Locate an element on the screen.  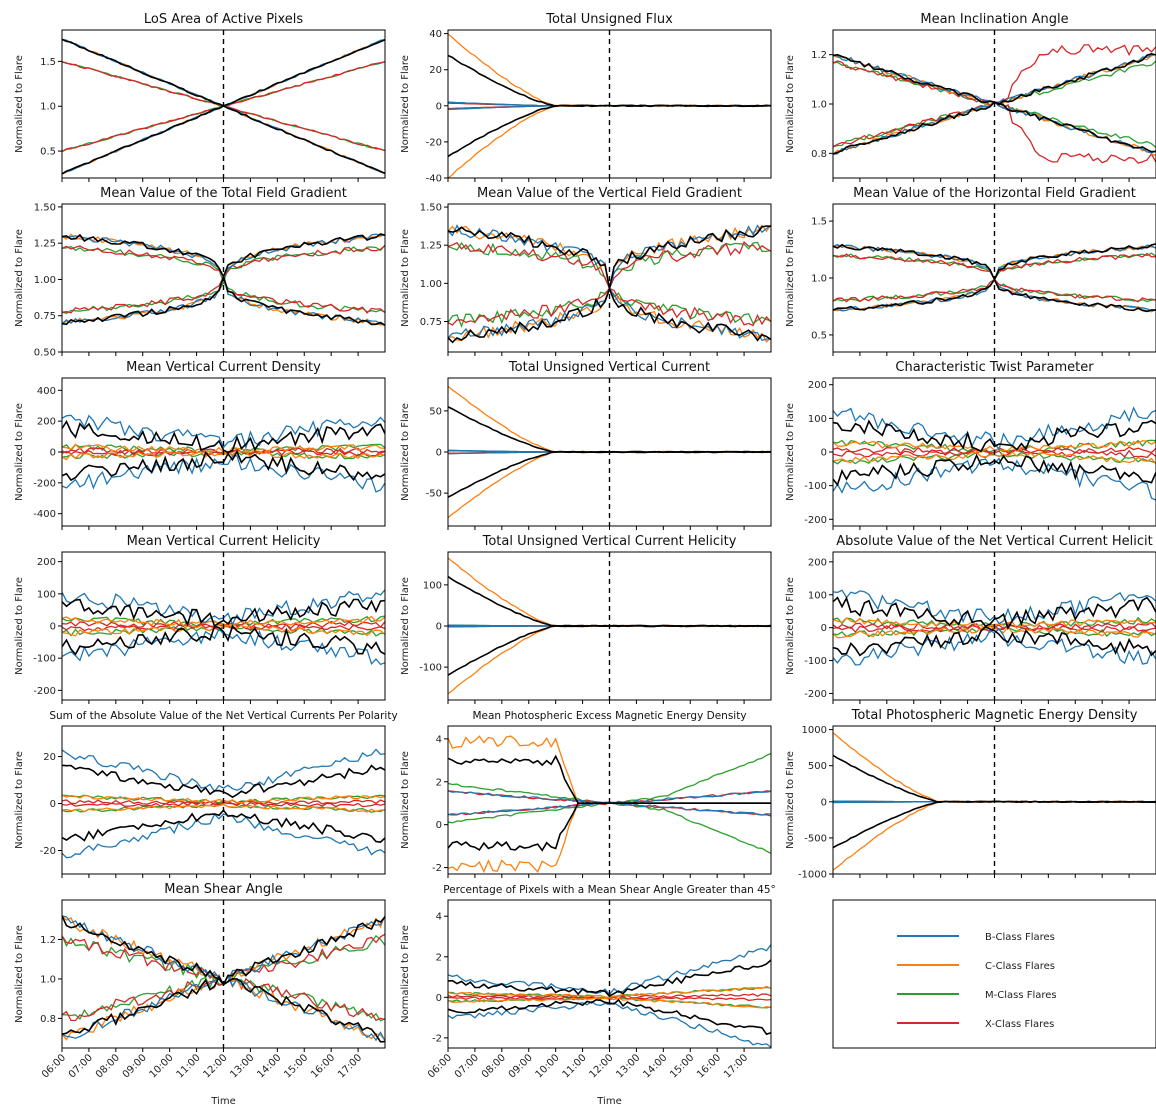
y-tick-label: -100 is located at coordinates (44, 659).